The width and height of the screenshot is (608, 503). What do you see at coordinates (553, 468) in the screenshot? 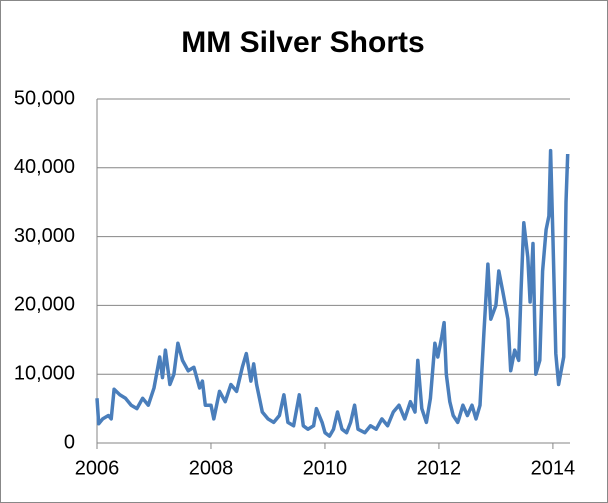
I see `x-tick-label: 2014` at bounding box center [553, 468].